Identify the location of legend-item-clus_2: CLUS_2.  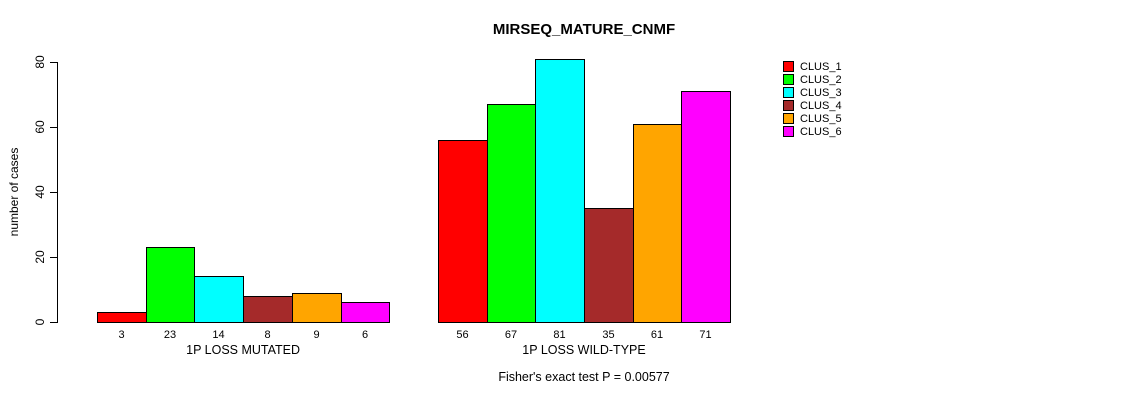
(812, 79).